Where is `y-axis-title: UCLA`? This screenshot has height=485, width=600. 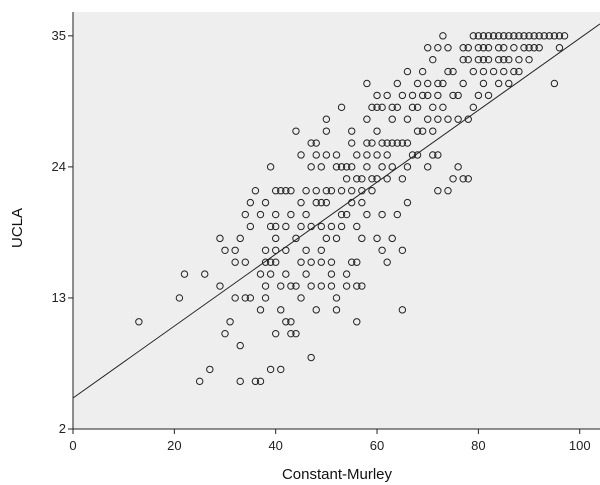
y-axis-title: UCLA is located at coordinates (17, 228).